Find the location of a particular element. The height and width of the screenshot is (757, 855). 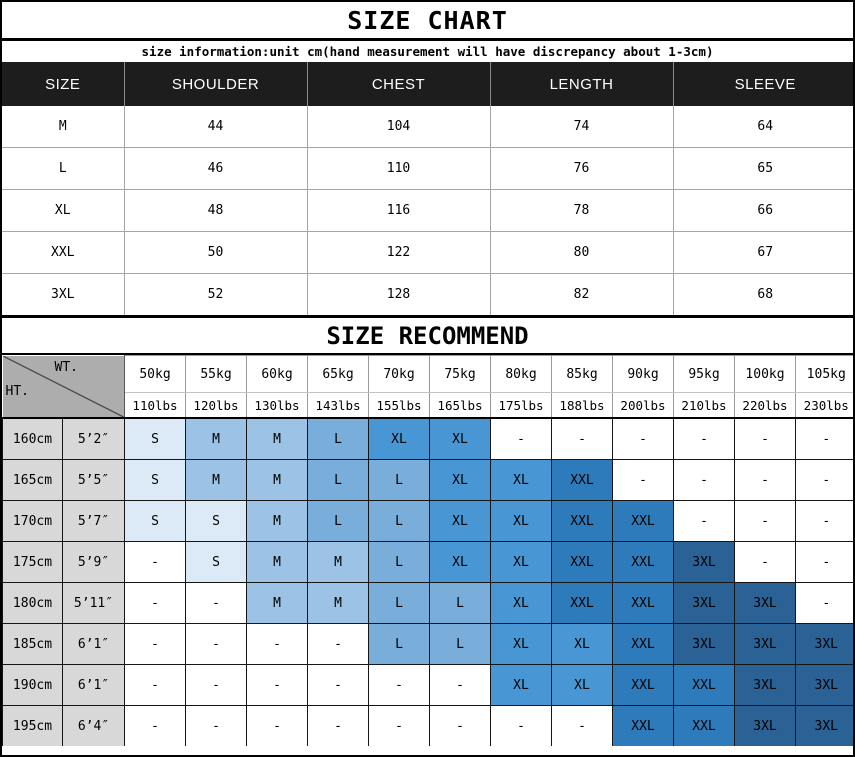

measure-row: XXL 50 122 80 67 is located at coordinates (427, 252).